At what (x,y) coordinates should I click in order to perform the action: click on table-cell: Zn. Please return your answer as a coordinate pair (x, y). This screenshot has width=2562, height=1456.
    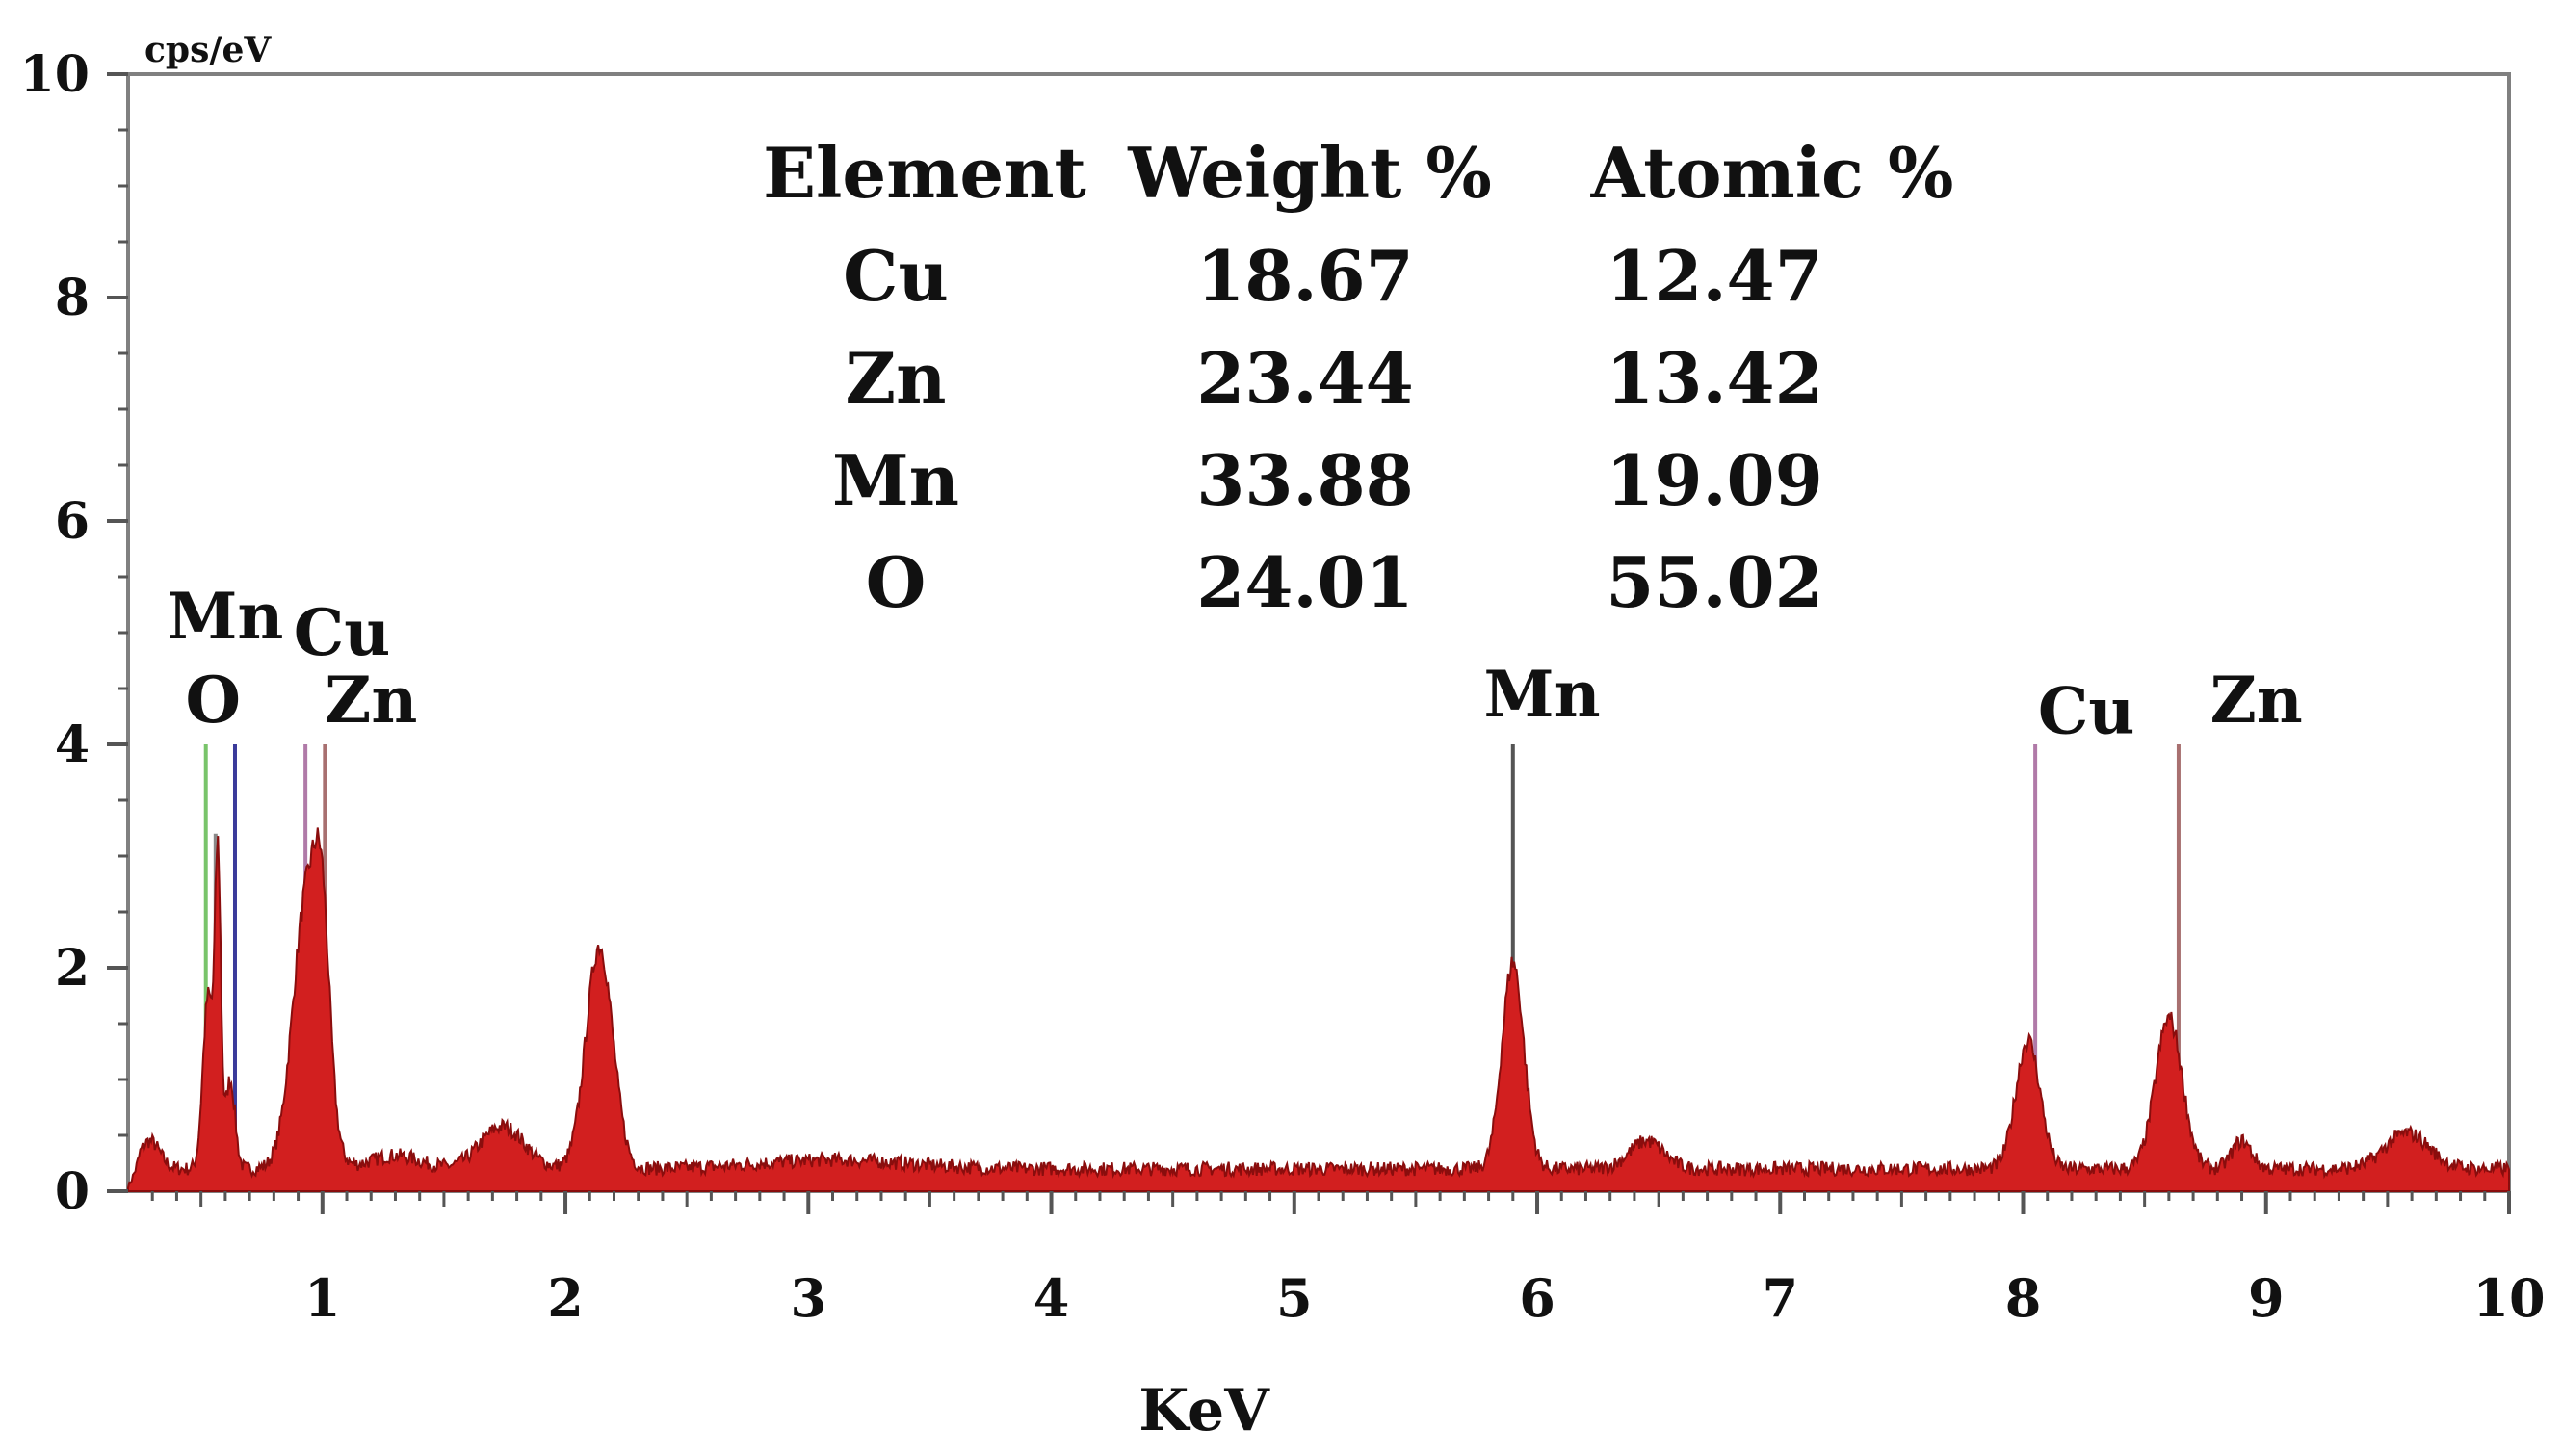
    Looking at the image, I should click on (897, 378).